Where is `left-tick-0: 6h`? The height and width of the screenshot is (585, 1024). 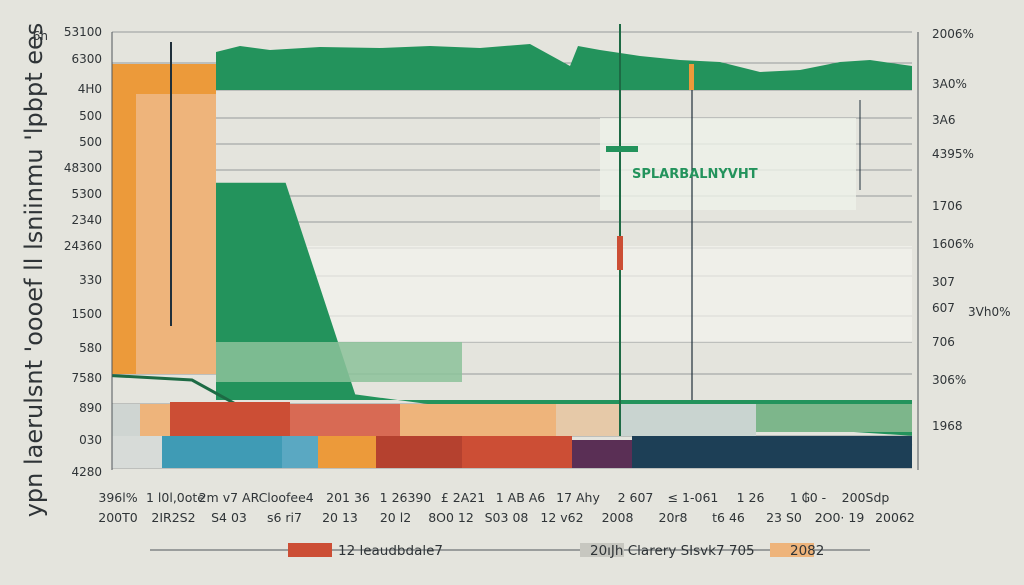 left-tick-0: 6h is located at coordinates (40, 36).